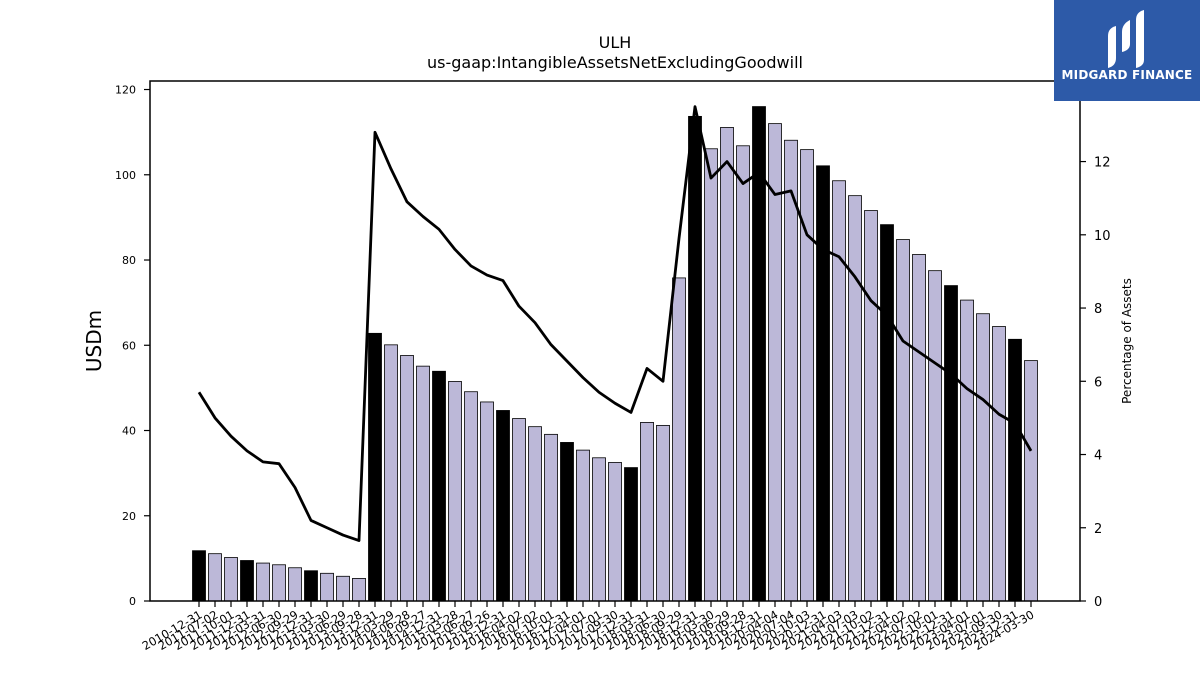 This screenshot has height=675, width=1200. What do you see at coordinates (94, 341) in the screenshot?
I see `left-y-axis-label: USDm` at bounding box center [94, 341].